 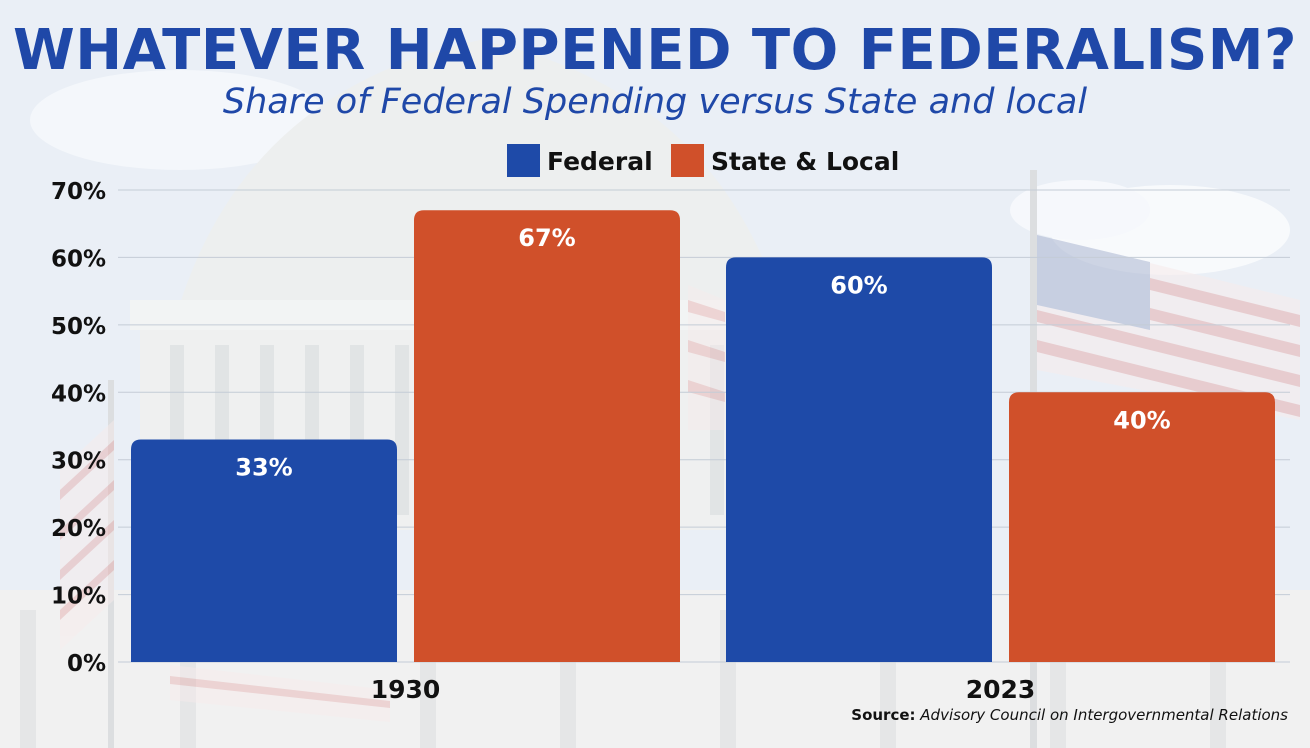 I want to click on y-tick-label-1: 10%, so click(x=78, y=597).